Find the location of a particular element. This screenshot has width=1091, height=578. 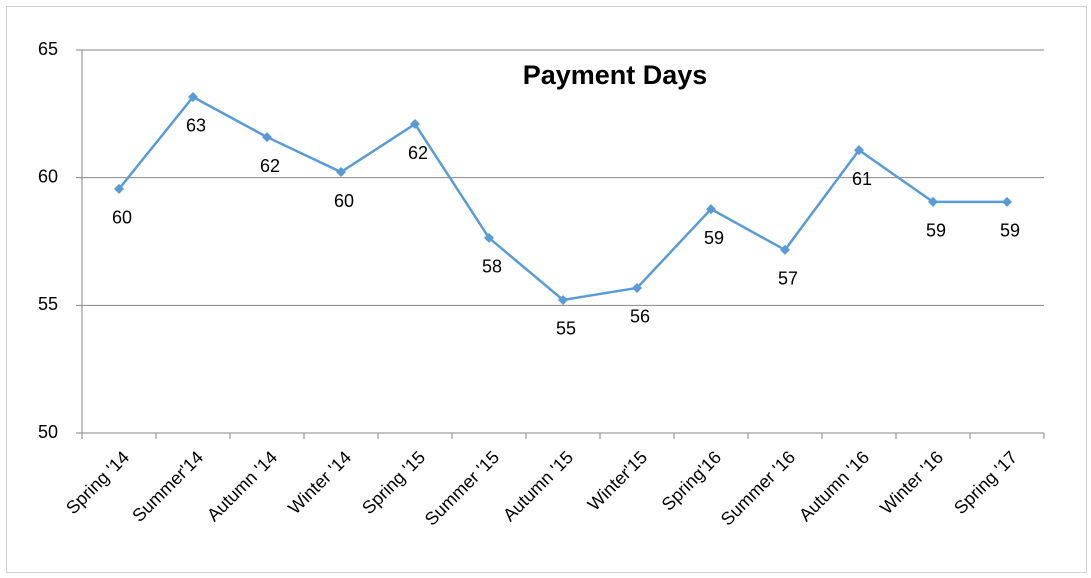

chart-title: Payment Days is located at coordinates (615, 75).